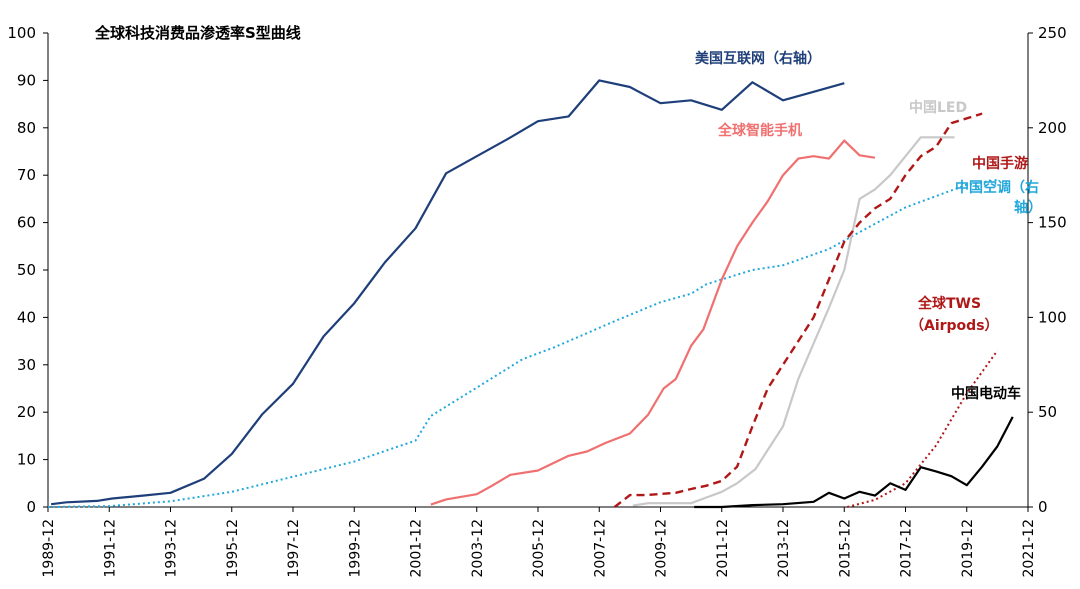  I want to click on series-label-tws-line1: 全球TWS, so click(949, 303).